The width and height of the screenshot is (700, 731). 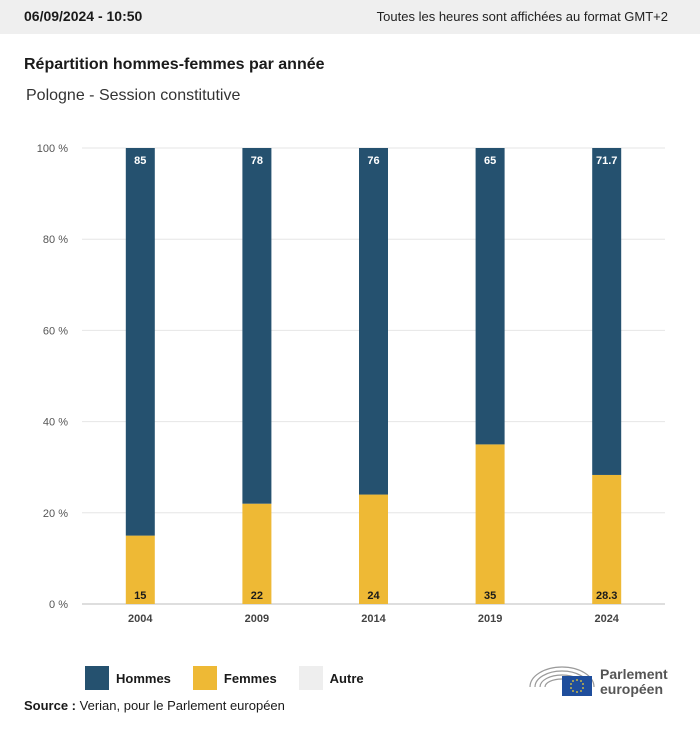 I want to click on legend-item-femmes: Femmes, so click(x=234, y=678).